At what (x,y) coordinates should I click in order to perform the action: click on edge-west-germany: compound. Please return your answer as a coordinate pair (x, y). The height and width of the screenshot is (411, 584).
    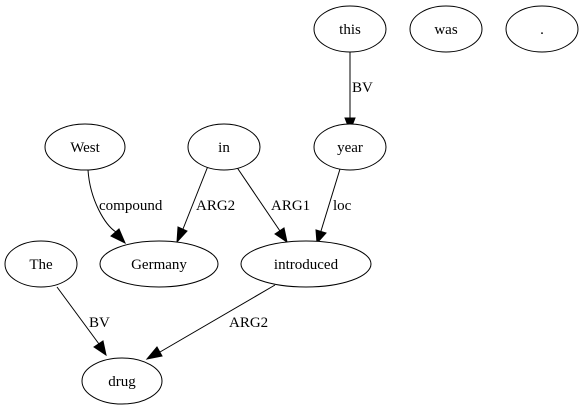
    Looking at the image, I should click on (125, 207).